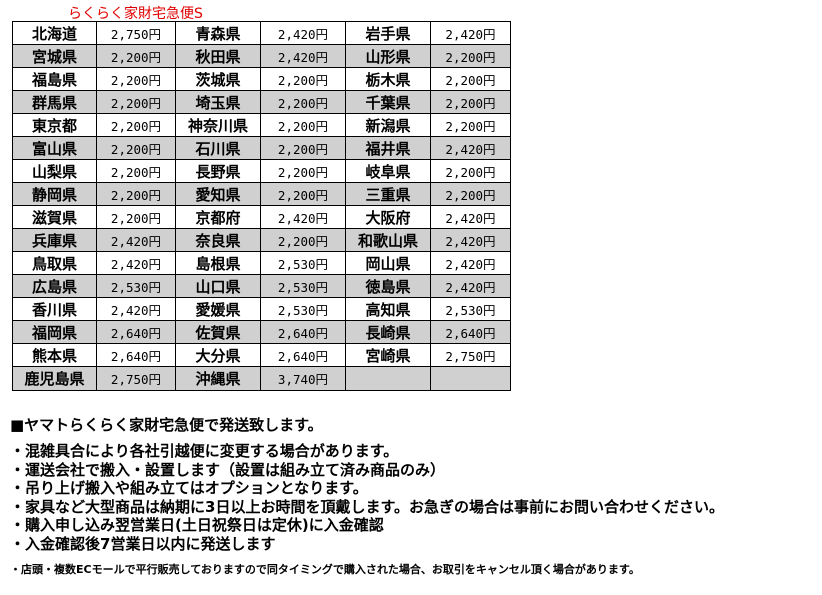  I want to click on table-row: 富山県 2,200円 石川県 2,200円 福井県 2,420円, so click(261, 148).